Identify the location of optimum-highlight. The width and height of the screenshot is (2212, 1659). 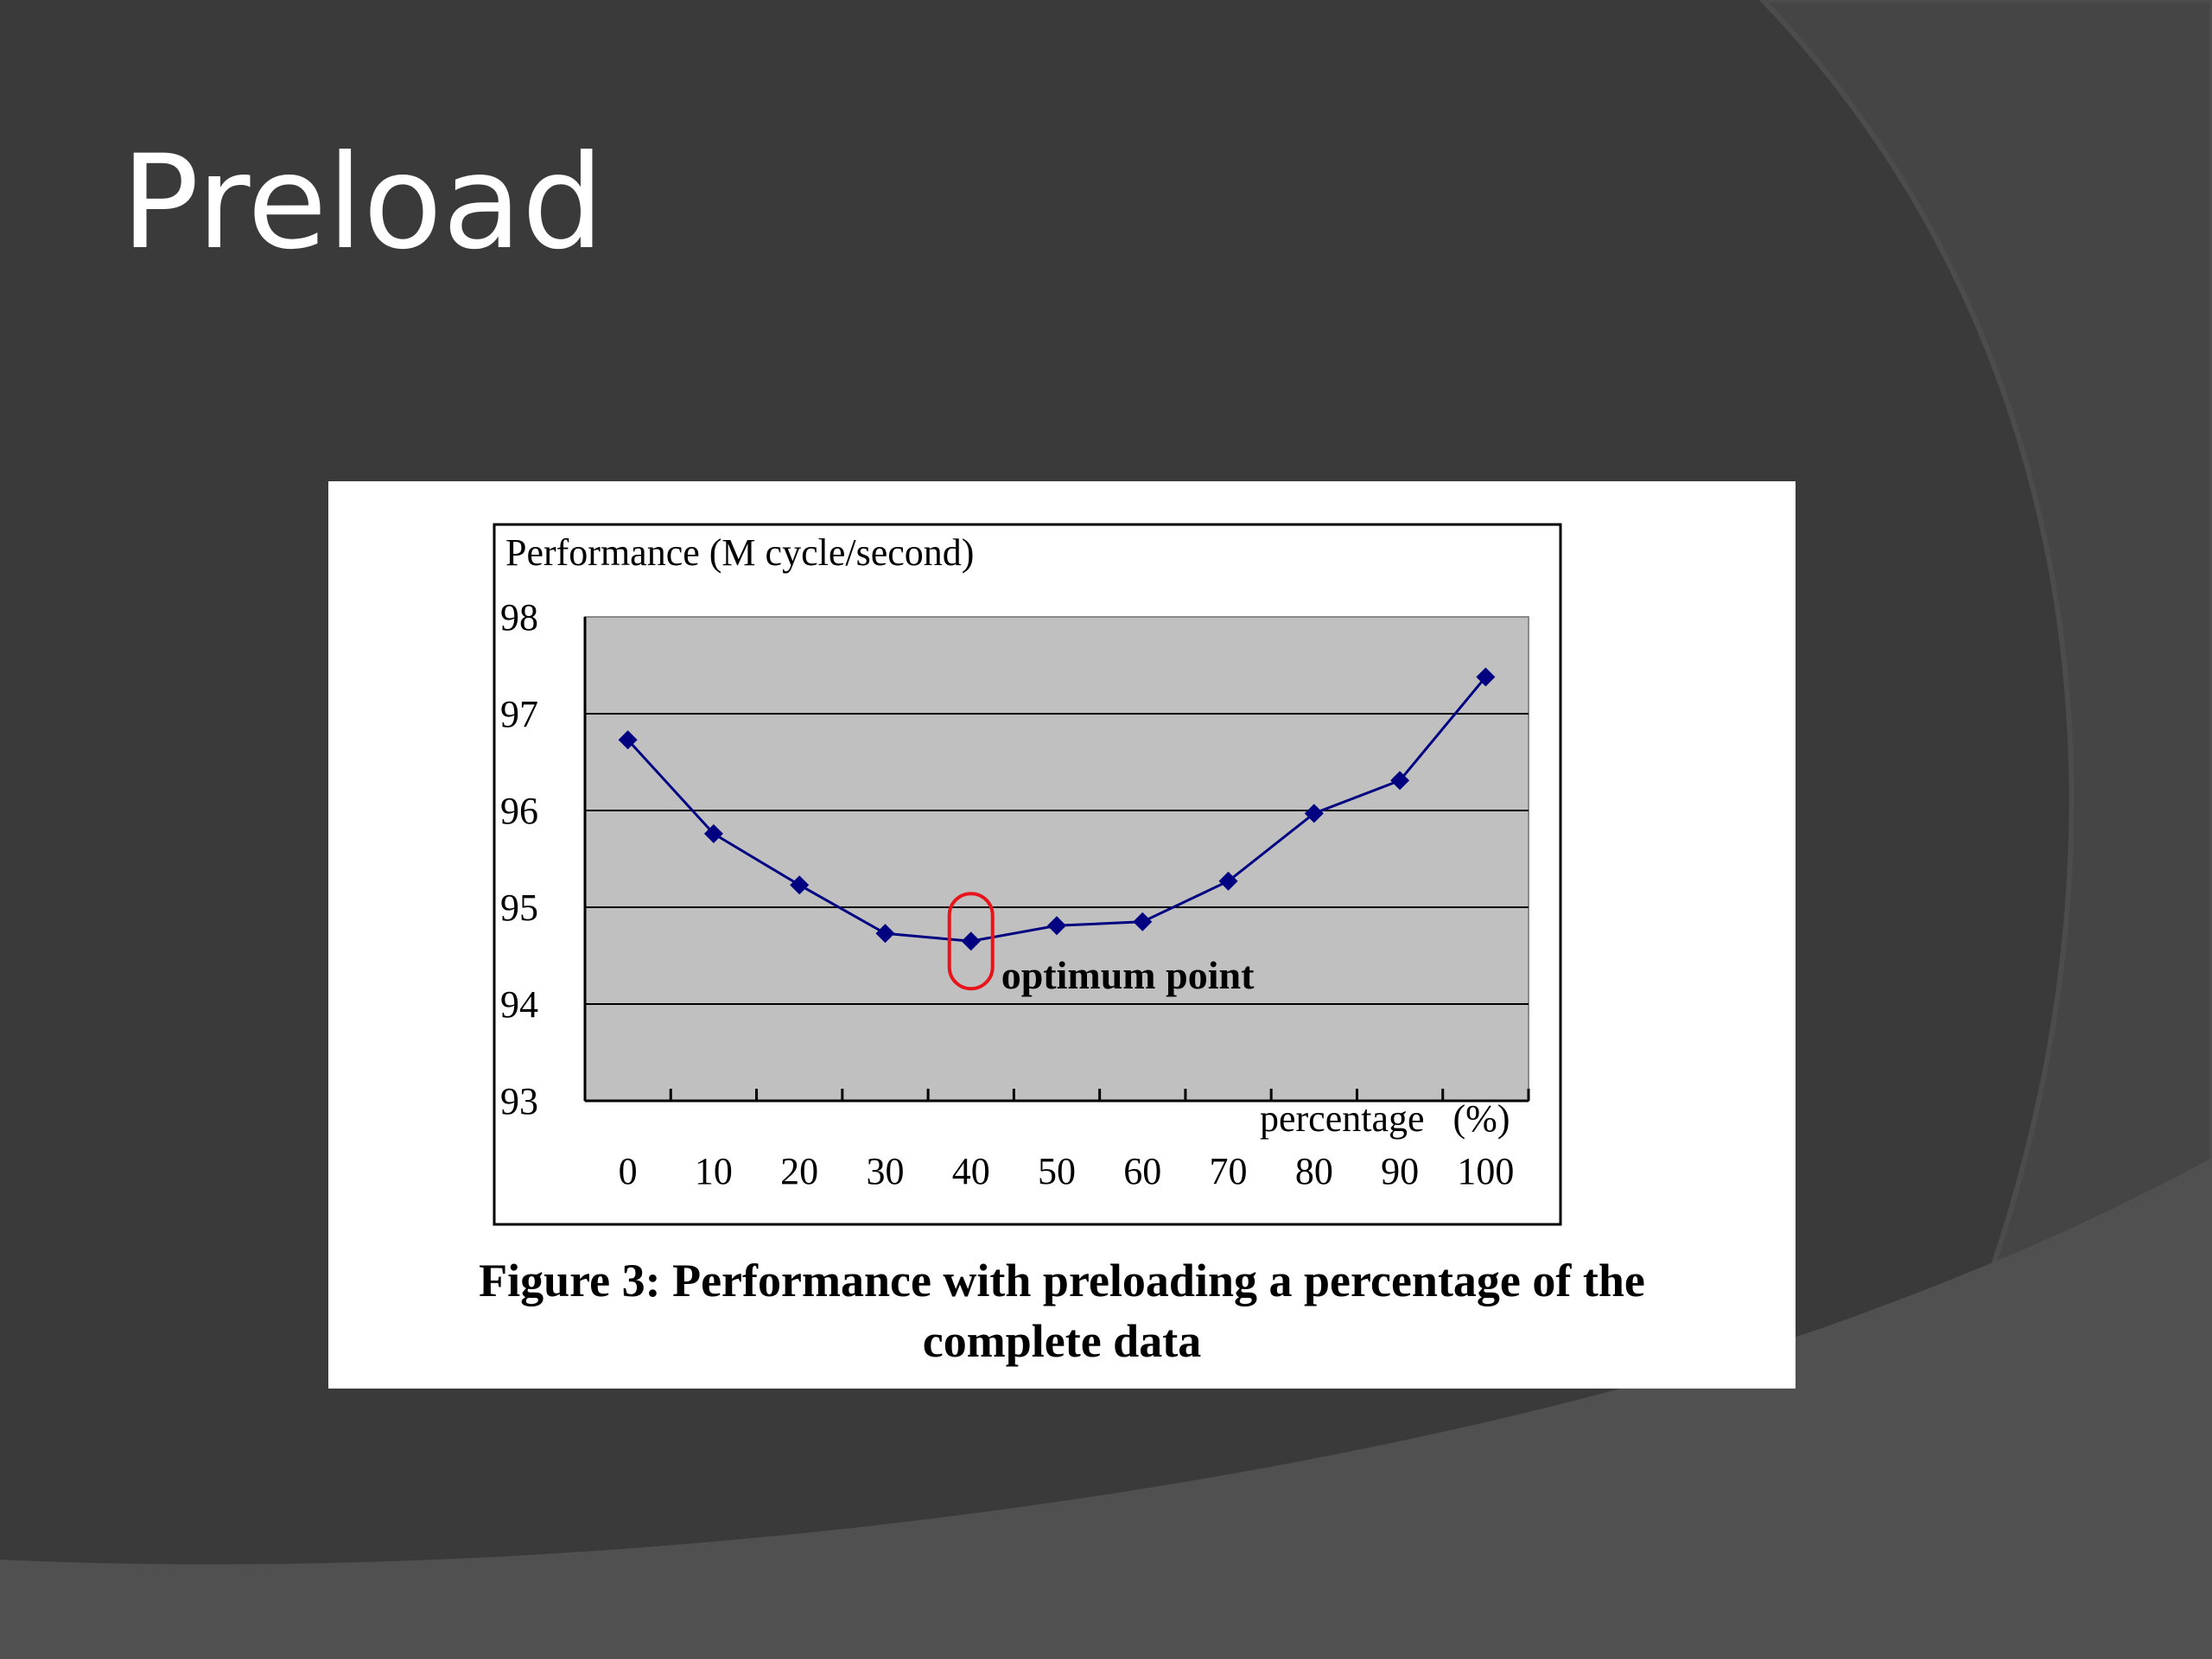
(971, 941).